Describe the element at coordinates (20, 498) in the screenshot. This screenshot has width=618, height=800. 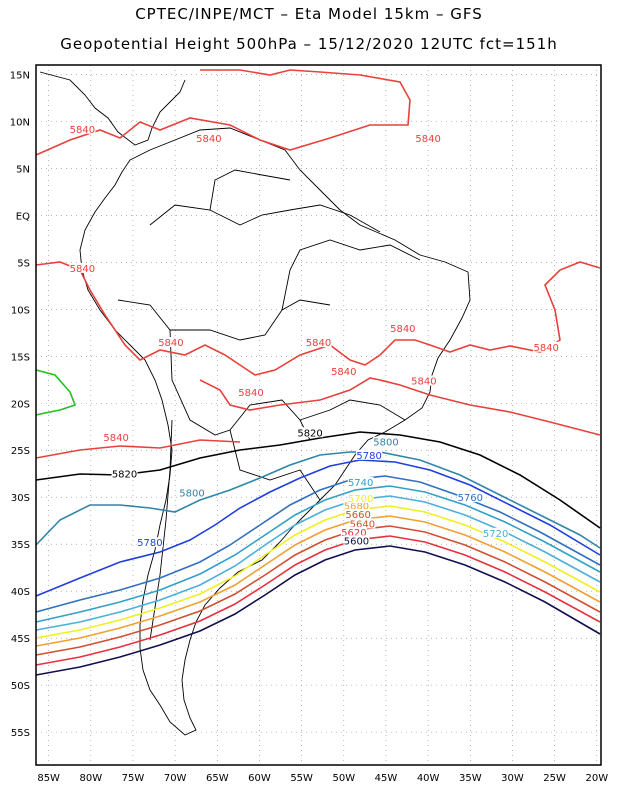
I see `lat-tick-label: 30S` at that location.